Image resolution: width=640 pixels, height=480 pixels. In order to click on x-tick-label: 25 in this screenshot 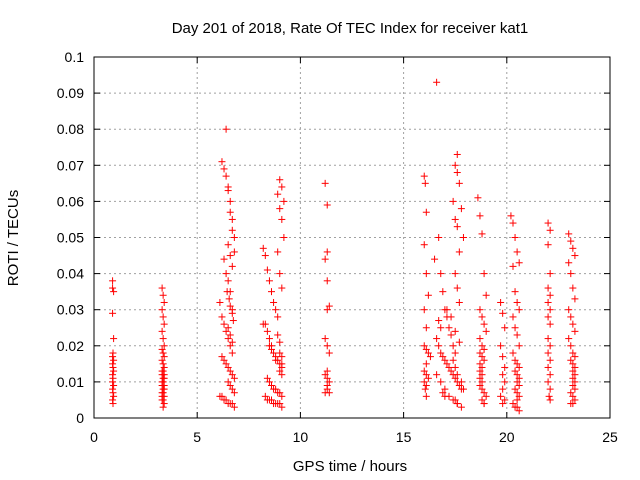, I will do `click(610, 437)`.